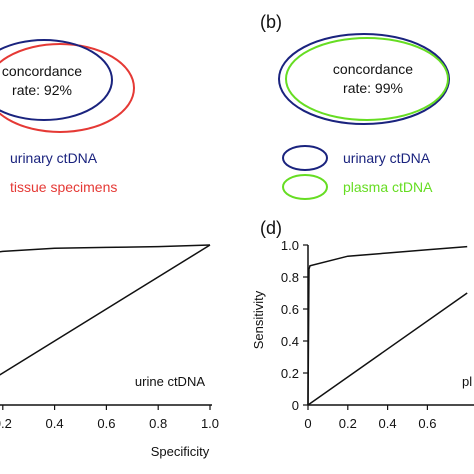 This screenshot has height=474, width=474. Describe the element at coordinates (170, 381) in the screenshot. I see `panel-c-series-label: urine ctDNA` at that location.